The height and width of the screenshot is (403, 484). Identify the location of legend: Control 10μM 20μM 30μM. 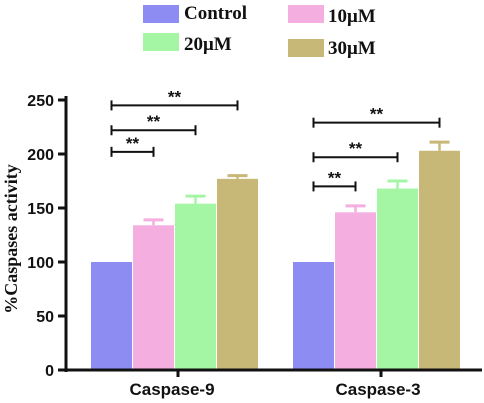
(259, 31).